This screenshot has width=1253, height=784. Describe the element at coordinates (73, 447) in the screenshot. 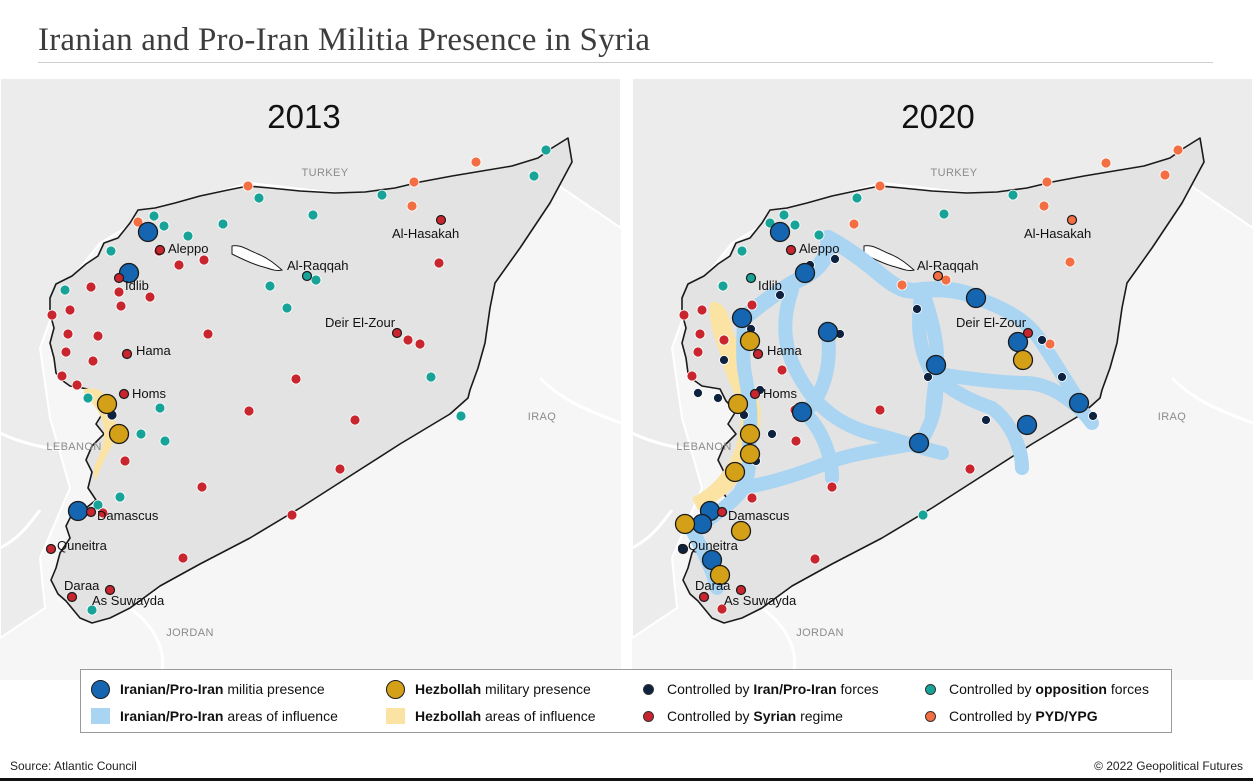

I see `country-label-lebanon: LEBANON` at that location.